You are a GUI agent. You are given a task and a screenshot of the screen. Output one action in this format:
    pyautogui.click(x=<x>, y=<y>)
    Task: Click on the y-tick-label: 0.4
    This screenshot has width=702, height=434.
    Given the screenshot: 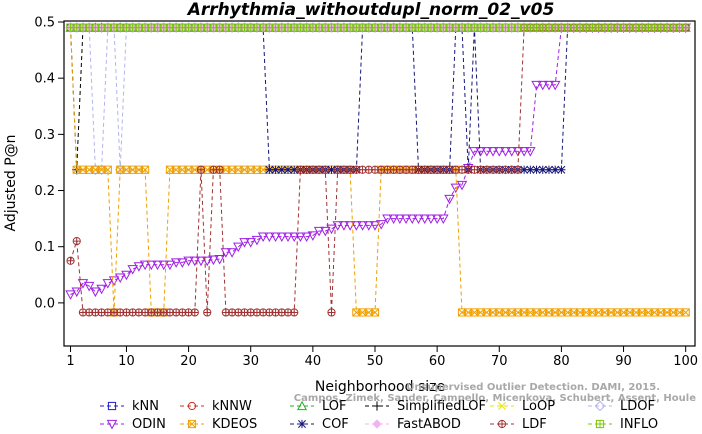 What is the action you would take?
    pyautogui.click(x=44, y=79)
    